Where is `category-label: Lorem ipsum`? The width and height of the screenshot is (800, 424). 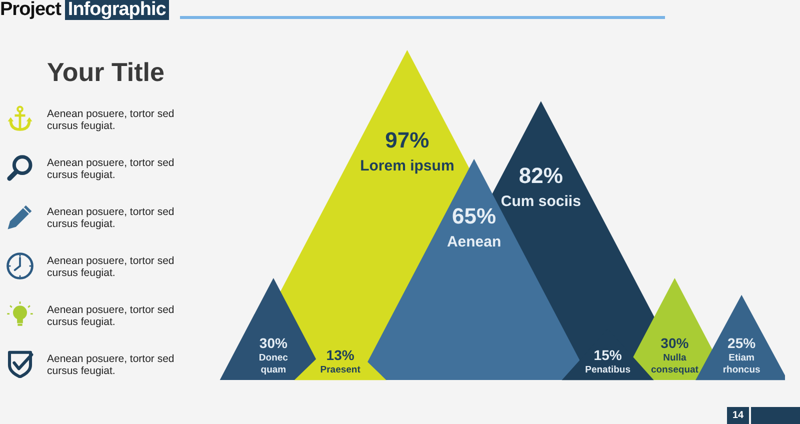
category-label: Lorem ipsum is located at coordinates (407, 166).